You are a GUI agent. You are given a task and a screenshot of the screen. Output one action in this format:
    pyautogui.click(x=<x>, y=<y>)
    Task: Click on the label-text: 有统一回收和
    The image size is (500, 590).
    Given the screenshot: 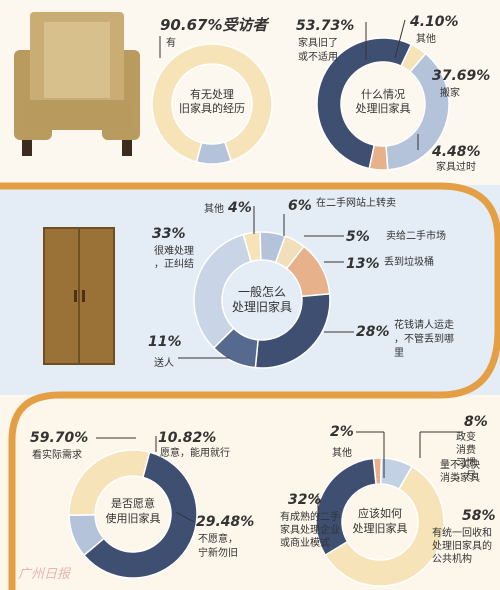 What is the action you would take?
    pyautogui.click(x=462, y=532)
    